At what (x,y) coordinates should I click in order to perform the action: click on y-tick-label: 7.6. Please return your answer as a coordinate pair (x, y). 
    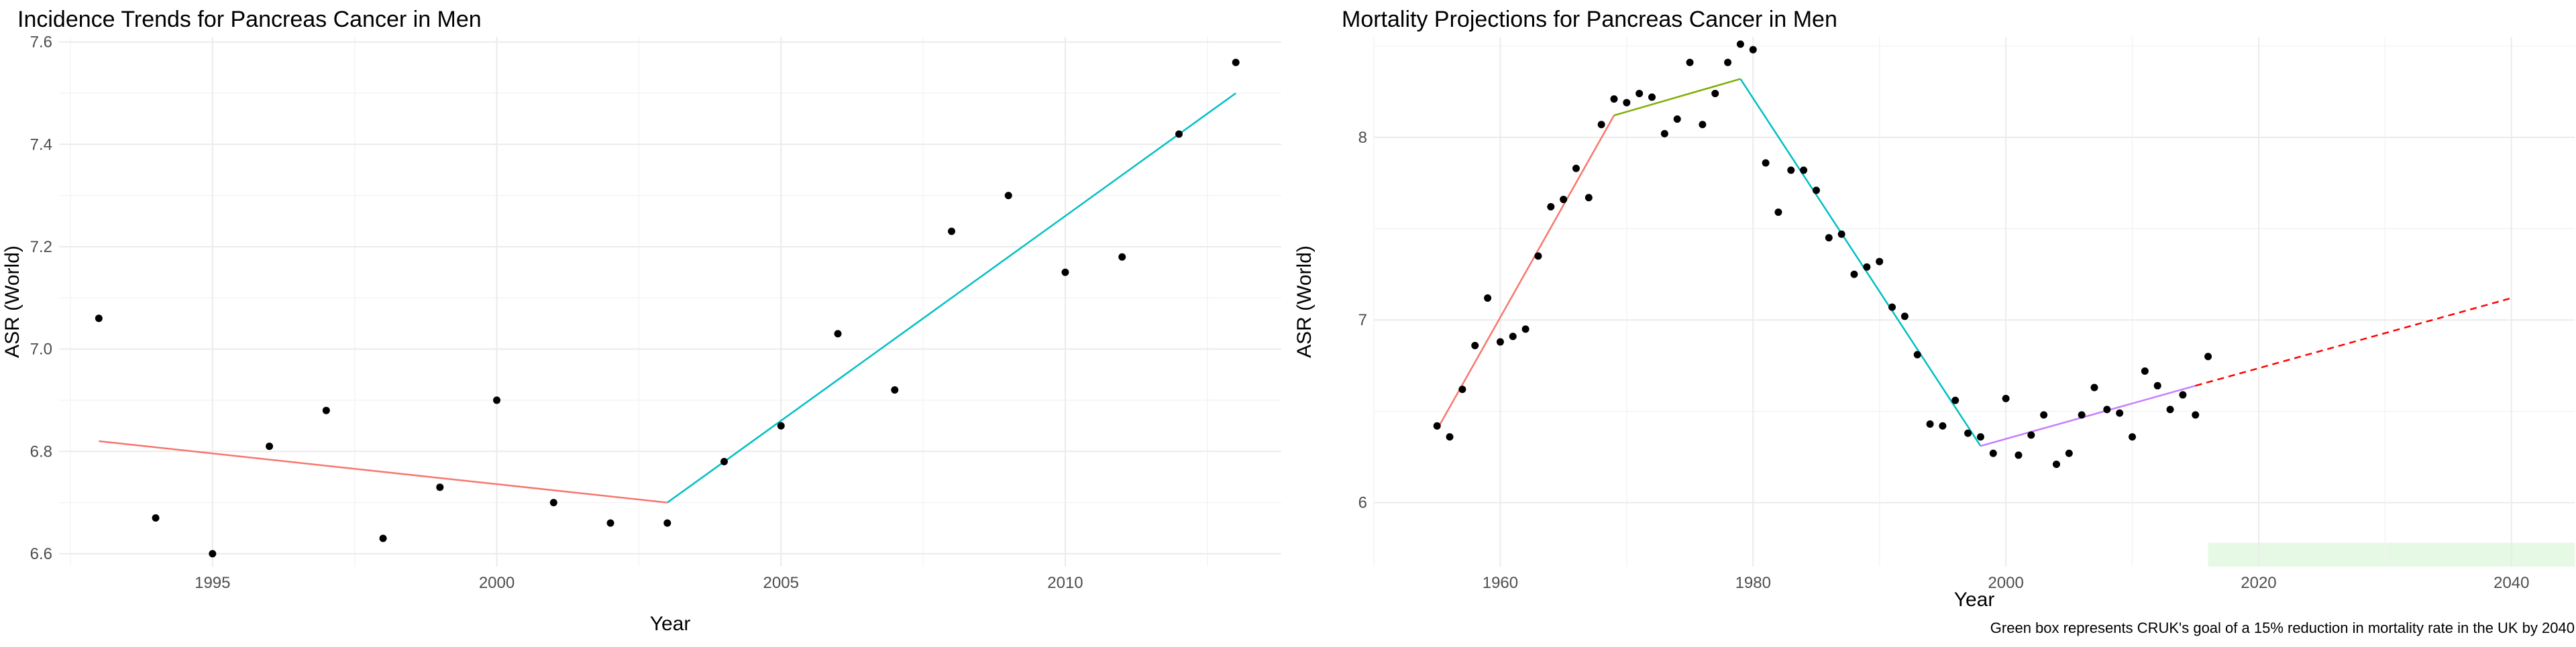
    Looking at the image, I should click on (41, 43).